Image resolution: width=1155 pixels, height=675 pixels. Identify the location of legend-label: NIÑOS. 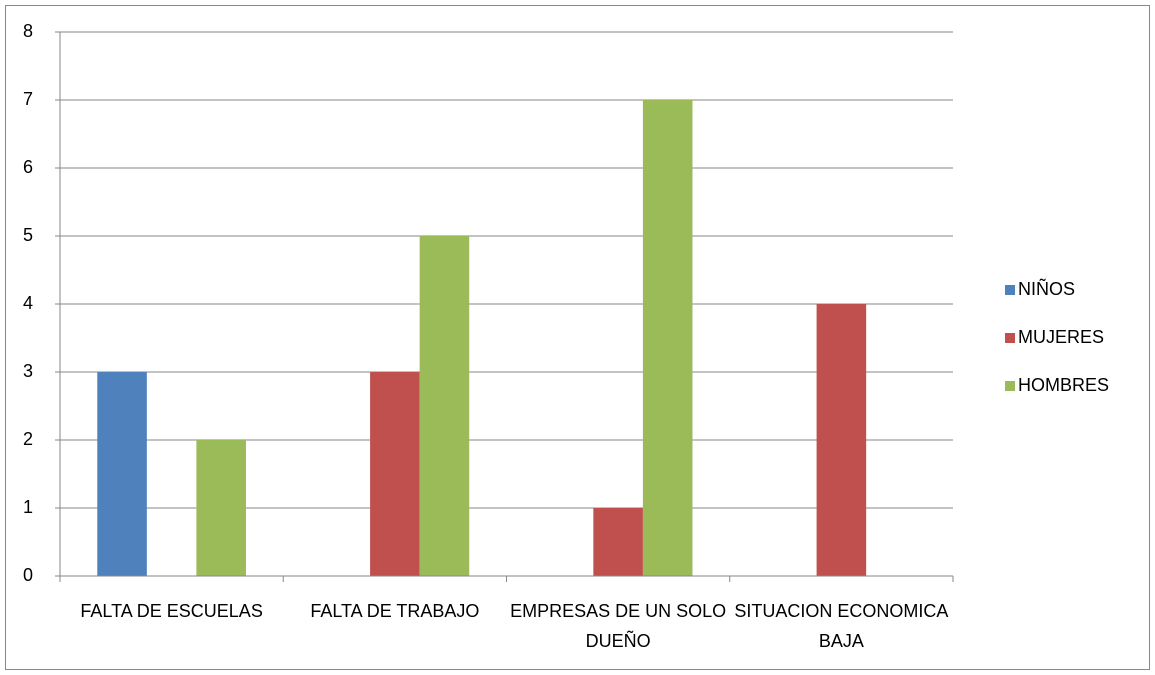
(1046, 288).